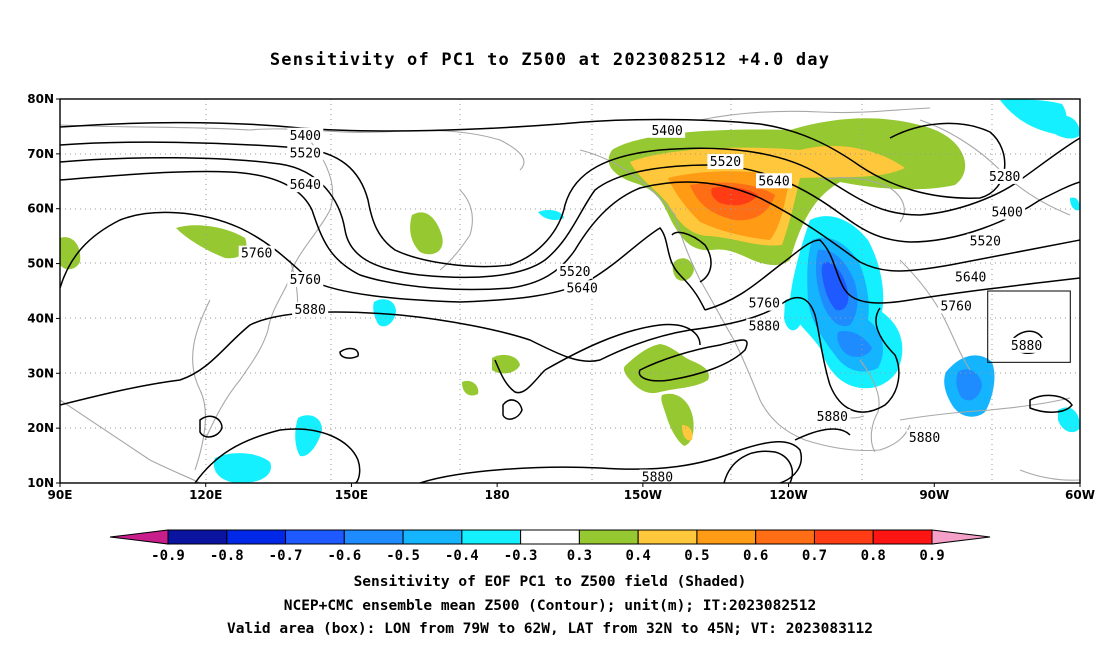 The height and width of the screenshot is (650, 1100). Describe the element at coordinates (1080, 495) in the screenshot. I see `lon-tick-label: 60W` at that location.